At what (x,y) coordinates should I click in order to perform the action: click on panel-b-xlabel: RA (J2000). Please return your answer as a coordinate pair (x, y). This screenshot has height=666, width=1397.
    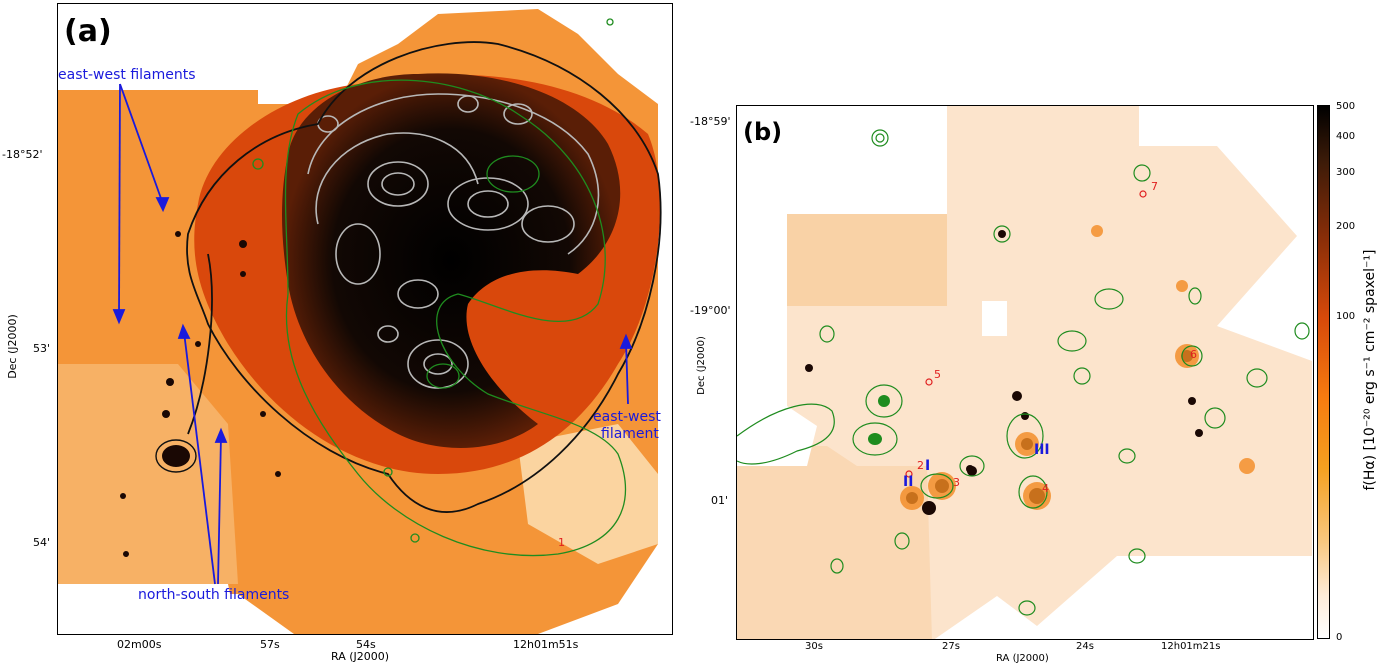
    Looking at the image, I should click on (1022, 658).